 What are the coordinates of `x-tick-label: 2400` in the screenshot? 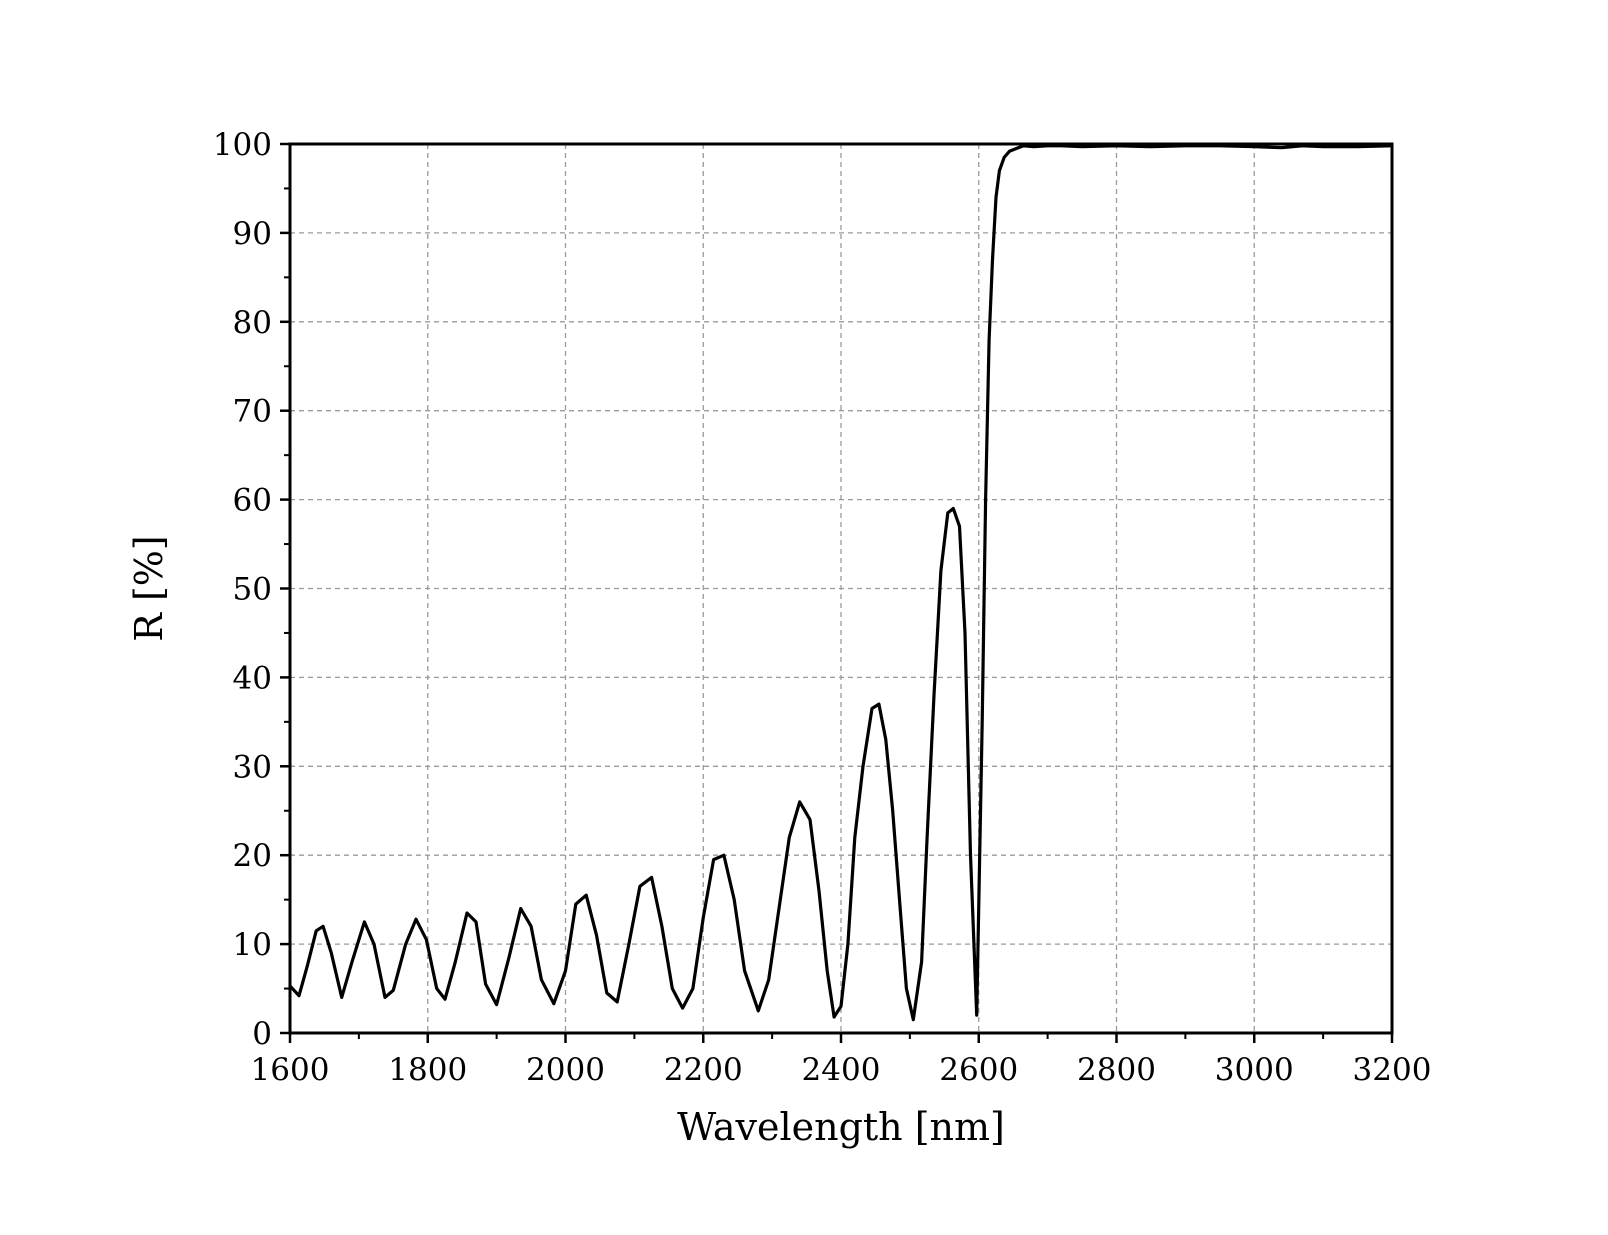 It's located at (841, 1070).